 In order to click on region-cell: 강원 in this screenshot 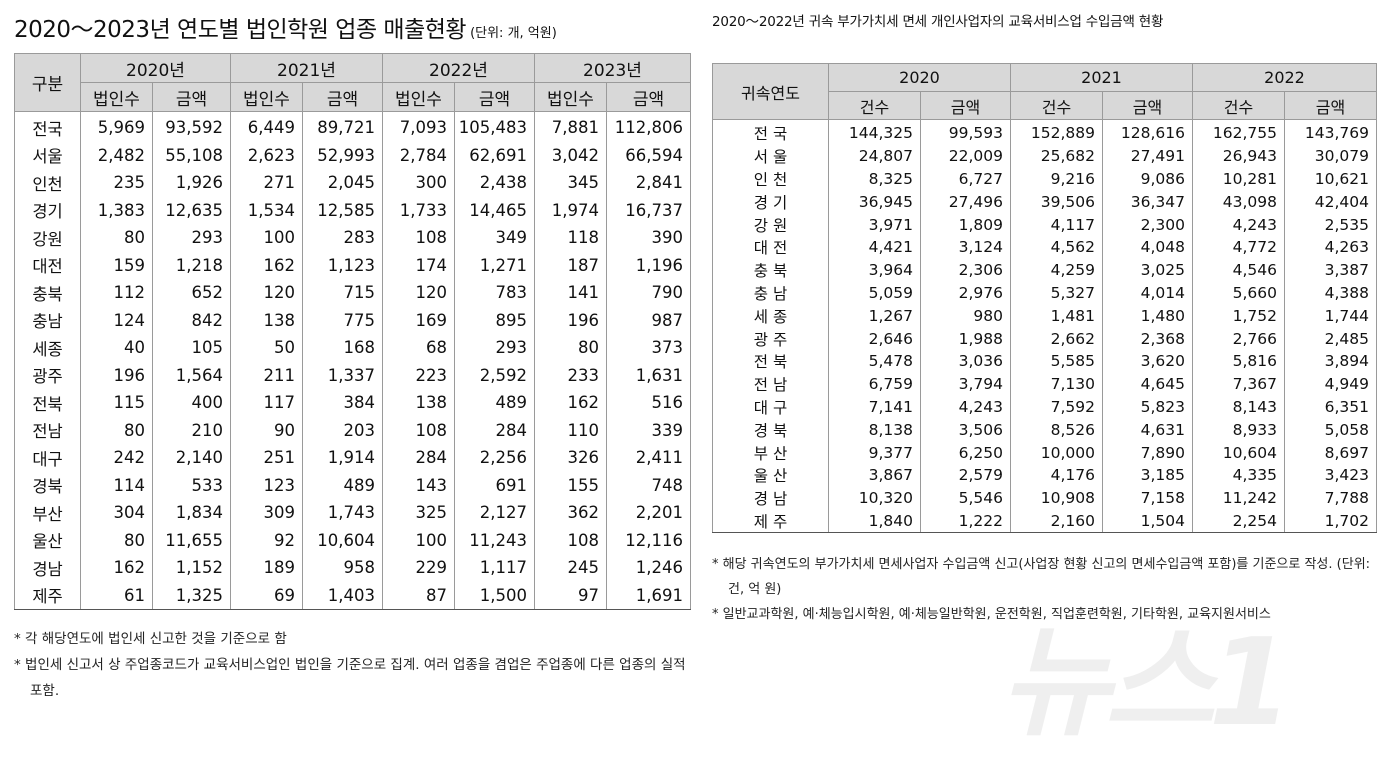, I will do `click(47, 238)`.